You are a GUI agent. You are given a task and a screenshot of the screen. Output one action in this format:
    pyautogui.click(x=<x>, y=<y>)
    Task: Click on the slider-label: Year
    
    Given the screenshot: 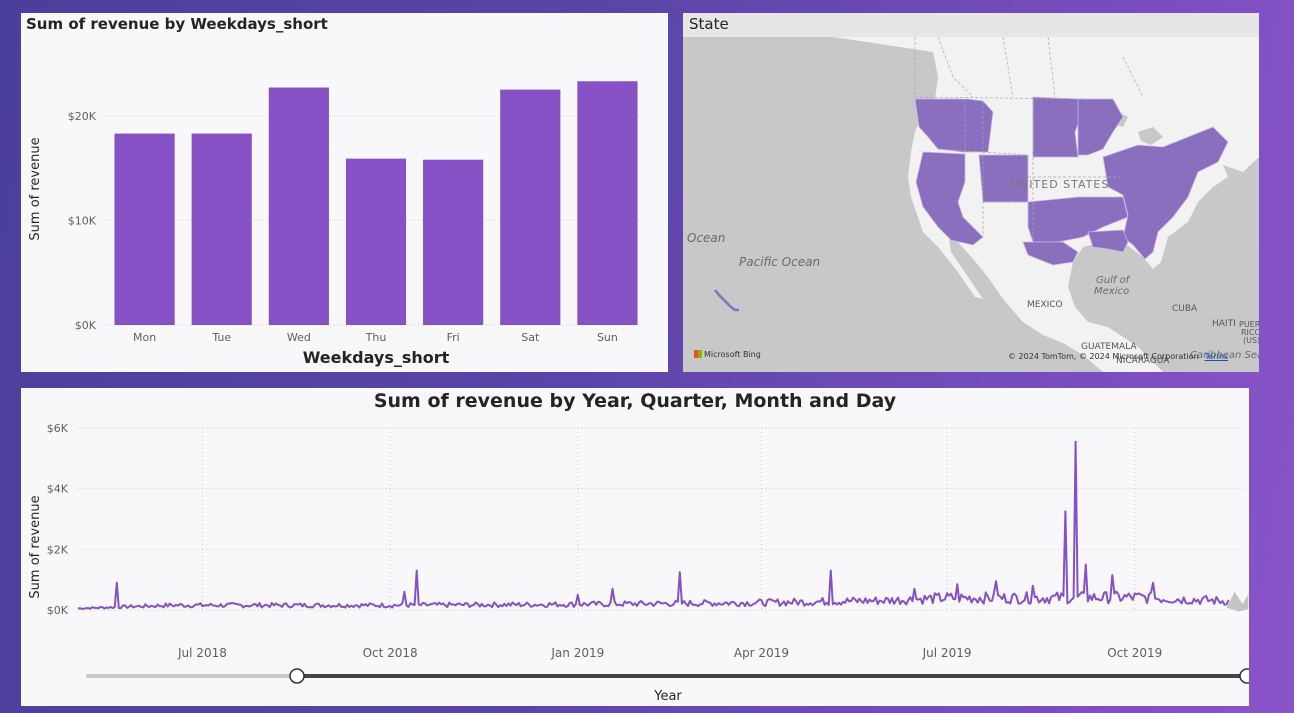 What is the action you would take?
    pyautogui.click(x=667, y=696)
    